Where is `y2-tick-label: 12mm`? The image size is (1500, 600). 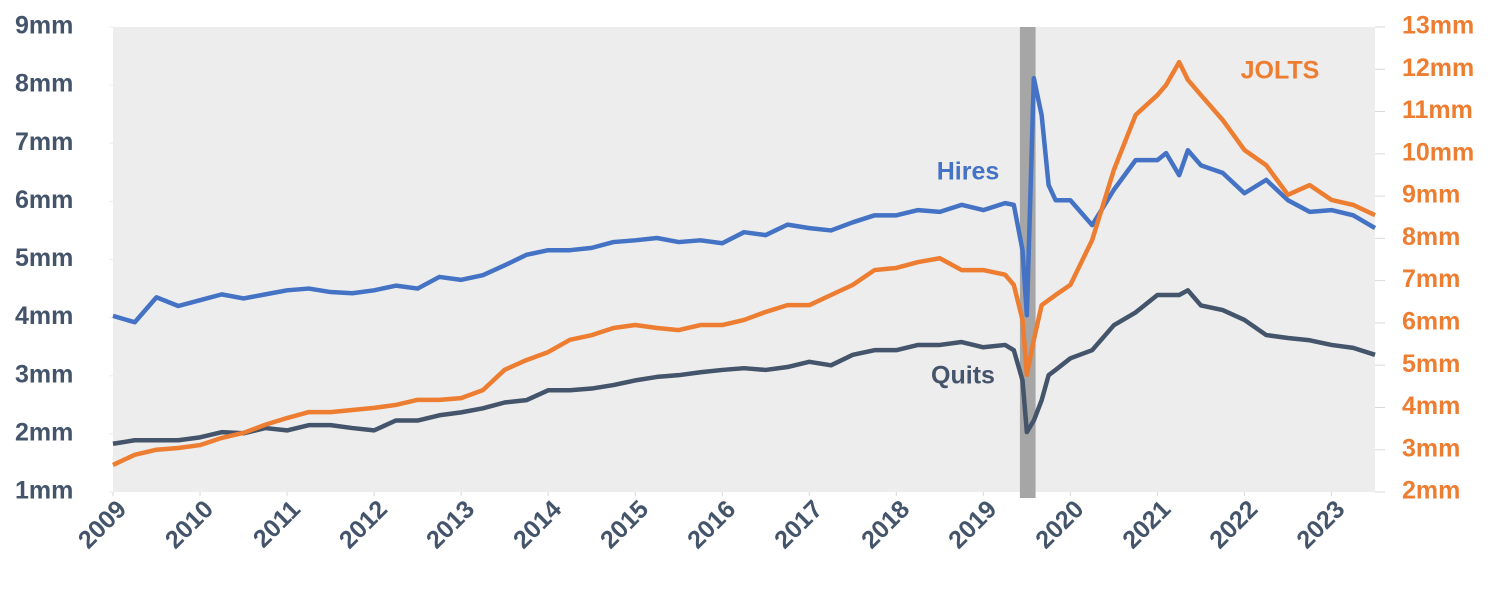 y2-tick-label: 12mm is located at coordinates (1438, 68).